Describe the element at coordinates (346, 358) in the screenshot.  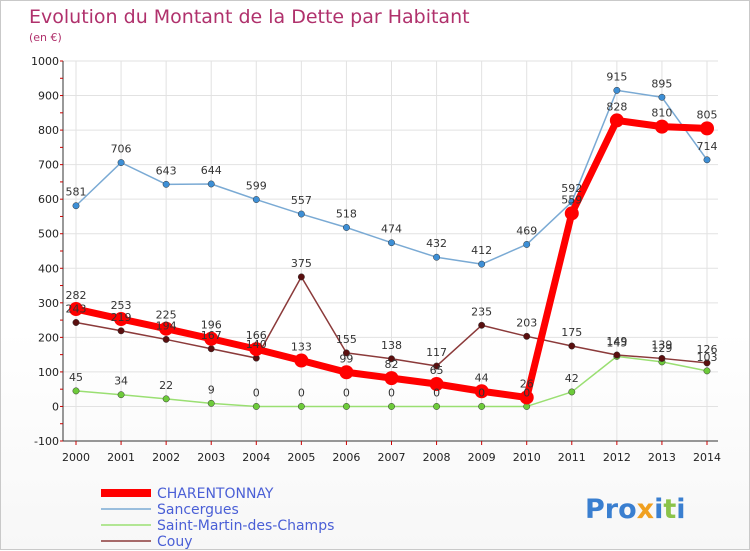
I see `data-label-charentonnay: 99` at that location.